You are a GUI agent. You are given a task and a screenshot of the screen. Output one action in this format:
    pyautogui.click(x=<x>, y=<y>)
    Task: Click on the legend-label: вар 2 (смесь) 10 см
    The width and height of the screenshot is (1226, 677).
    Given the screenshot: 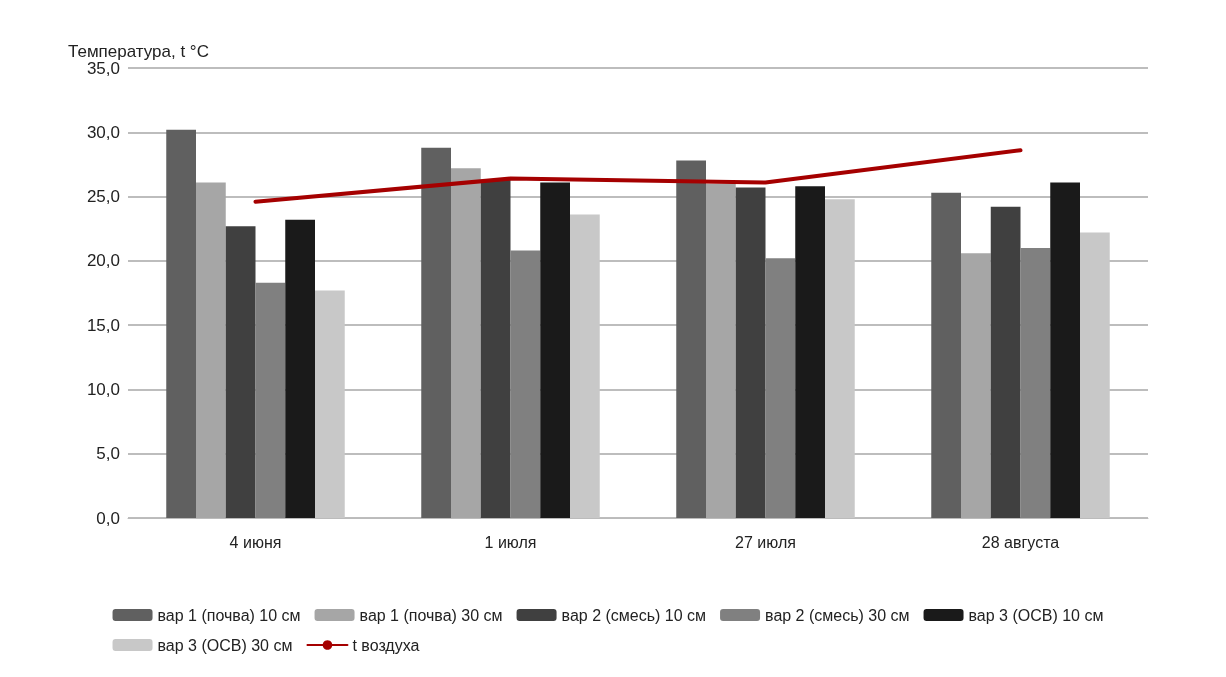 What is the action you would take?
    pyautogui.click(x=634, y=615)
    